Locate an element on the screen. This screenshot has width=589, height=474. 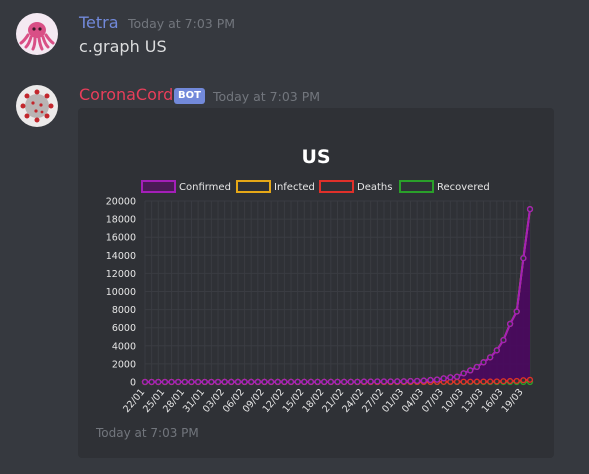
y-tick-label: 0 is located at coordinates (133, 383).